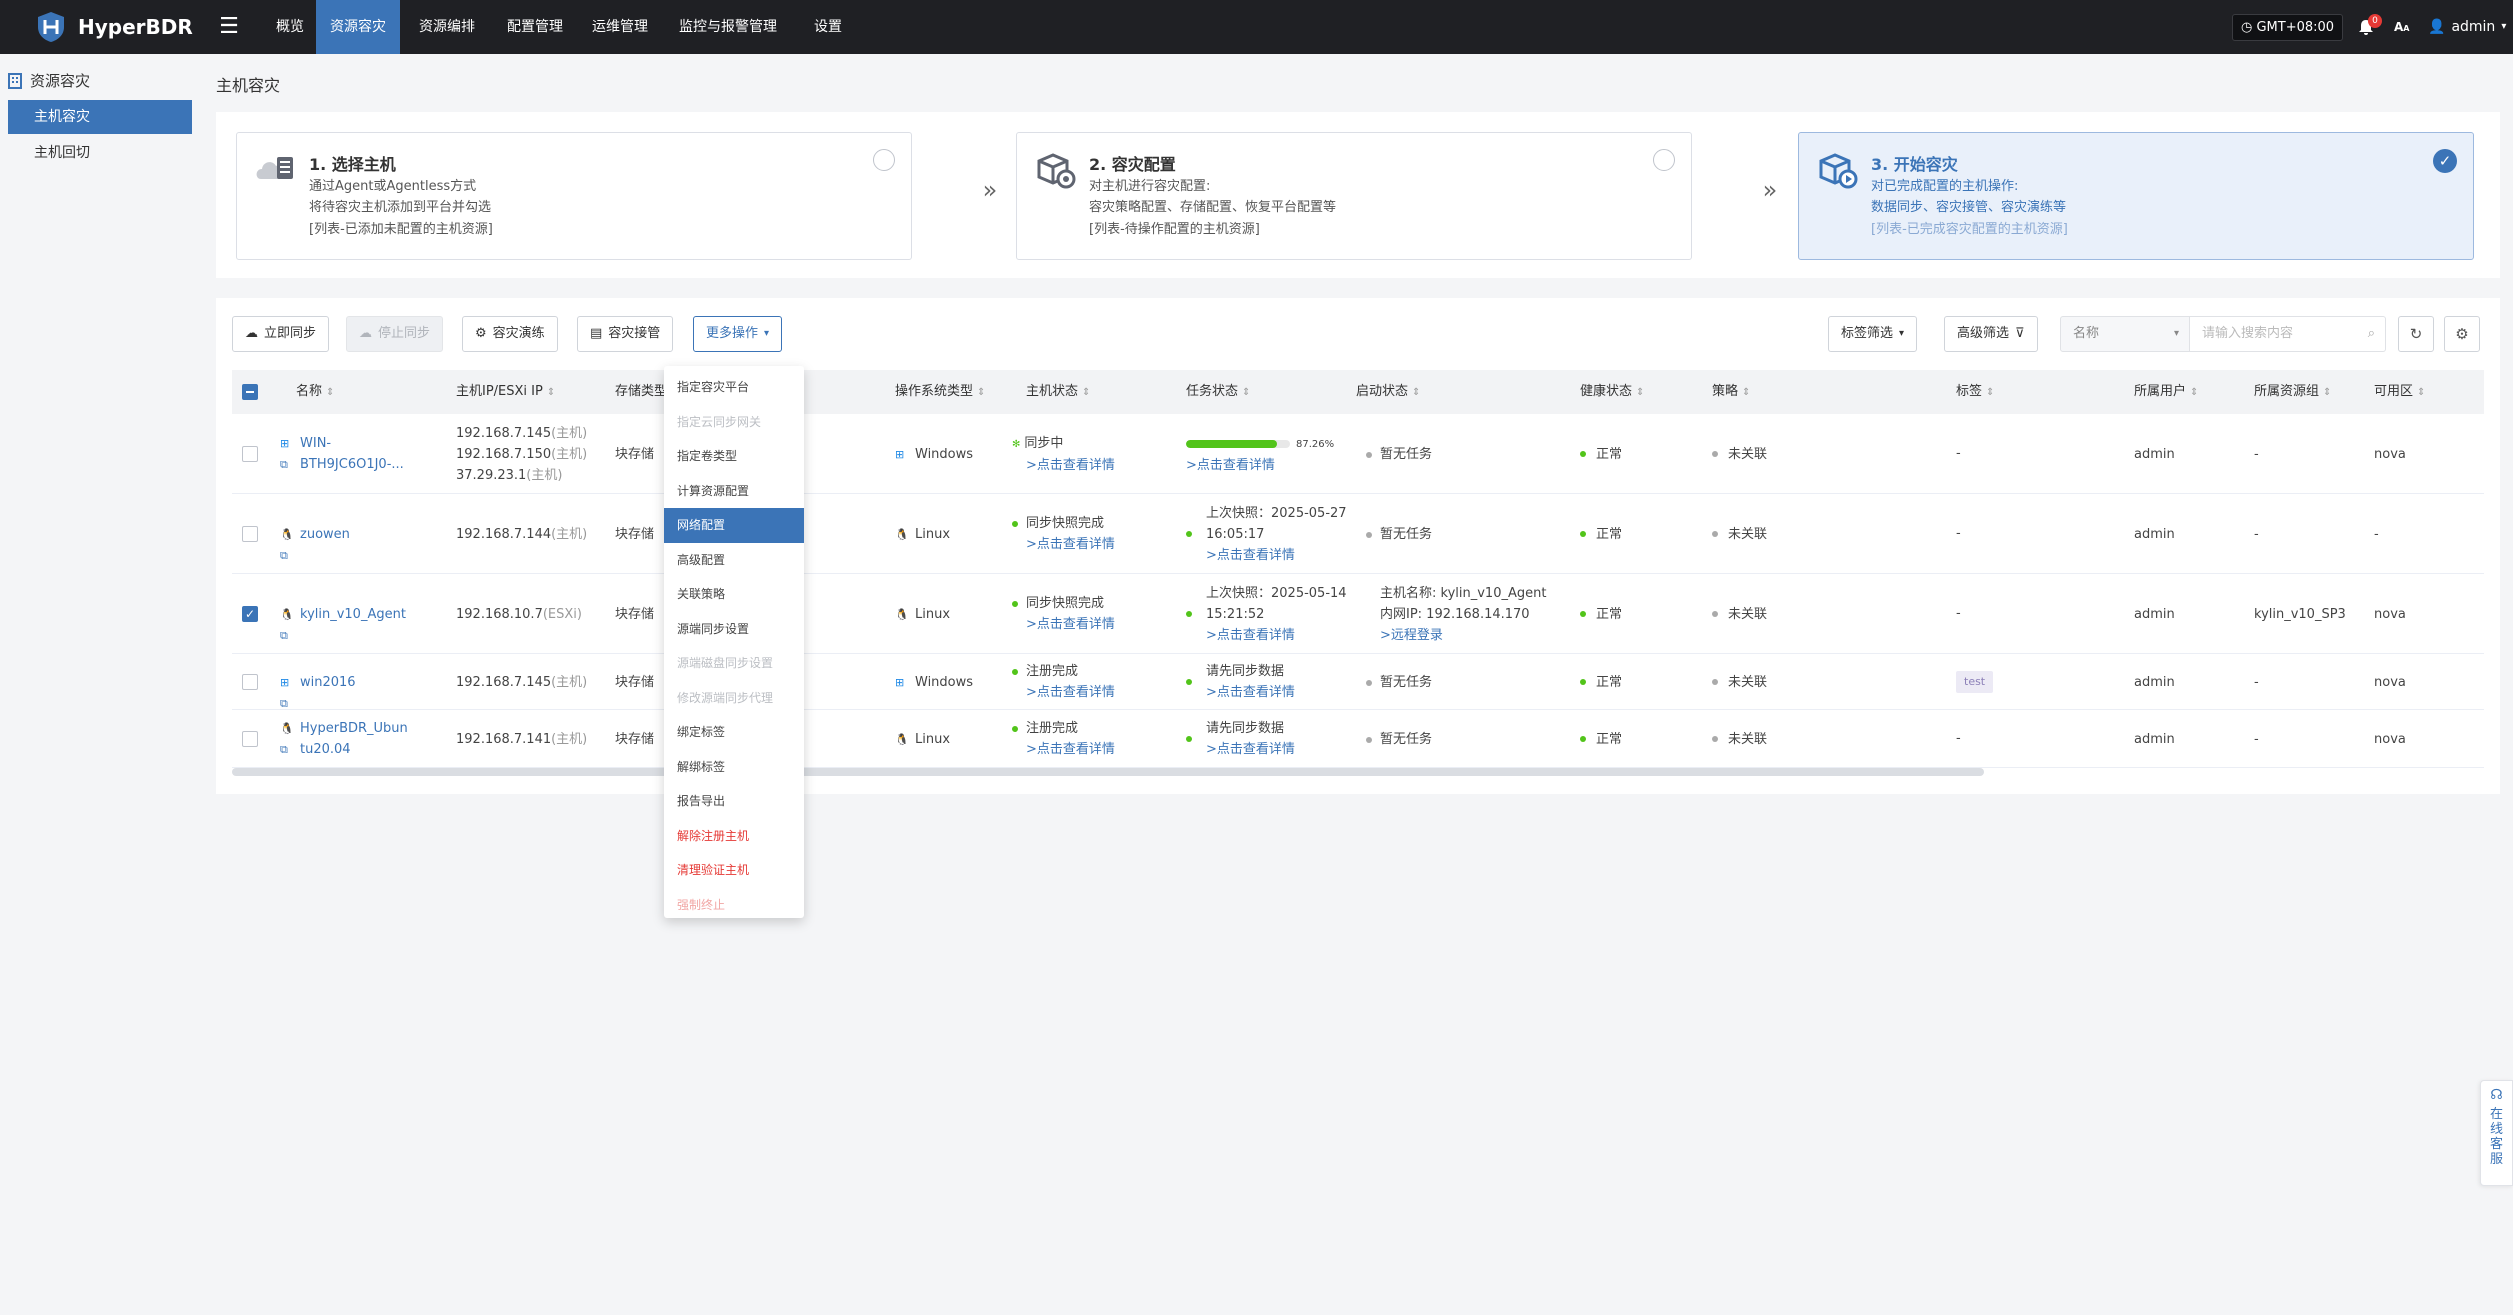 The height and width of the screenshot is (1315, 2513). What do you see at coordinates (701, 904) in the screenshot?
I see `menu-item: 强制终止` at bounding box center [701, 904].